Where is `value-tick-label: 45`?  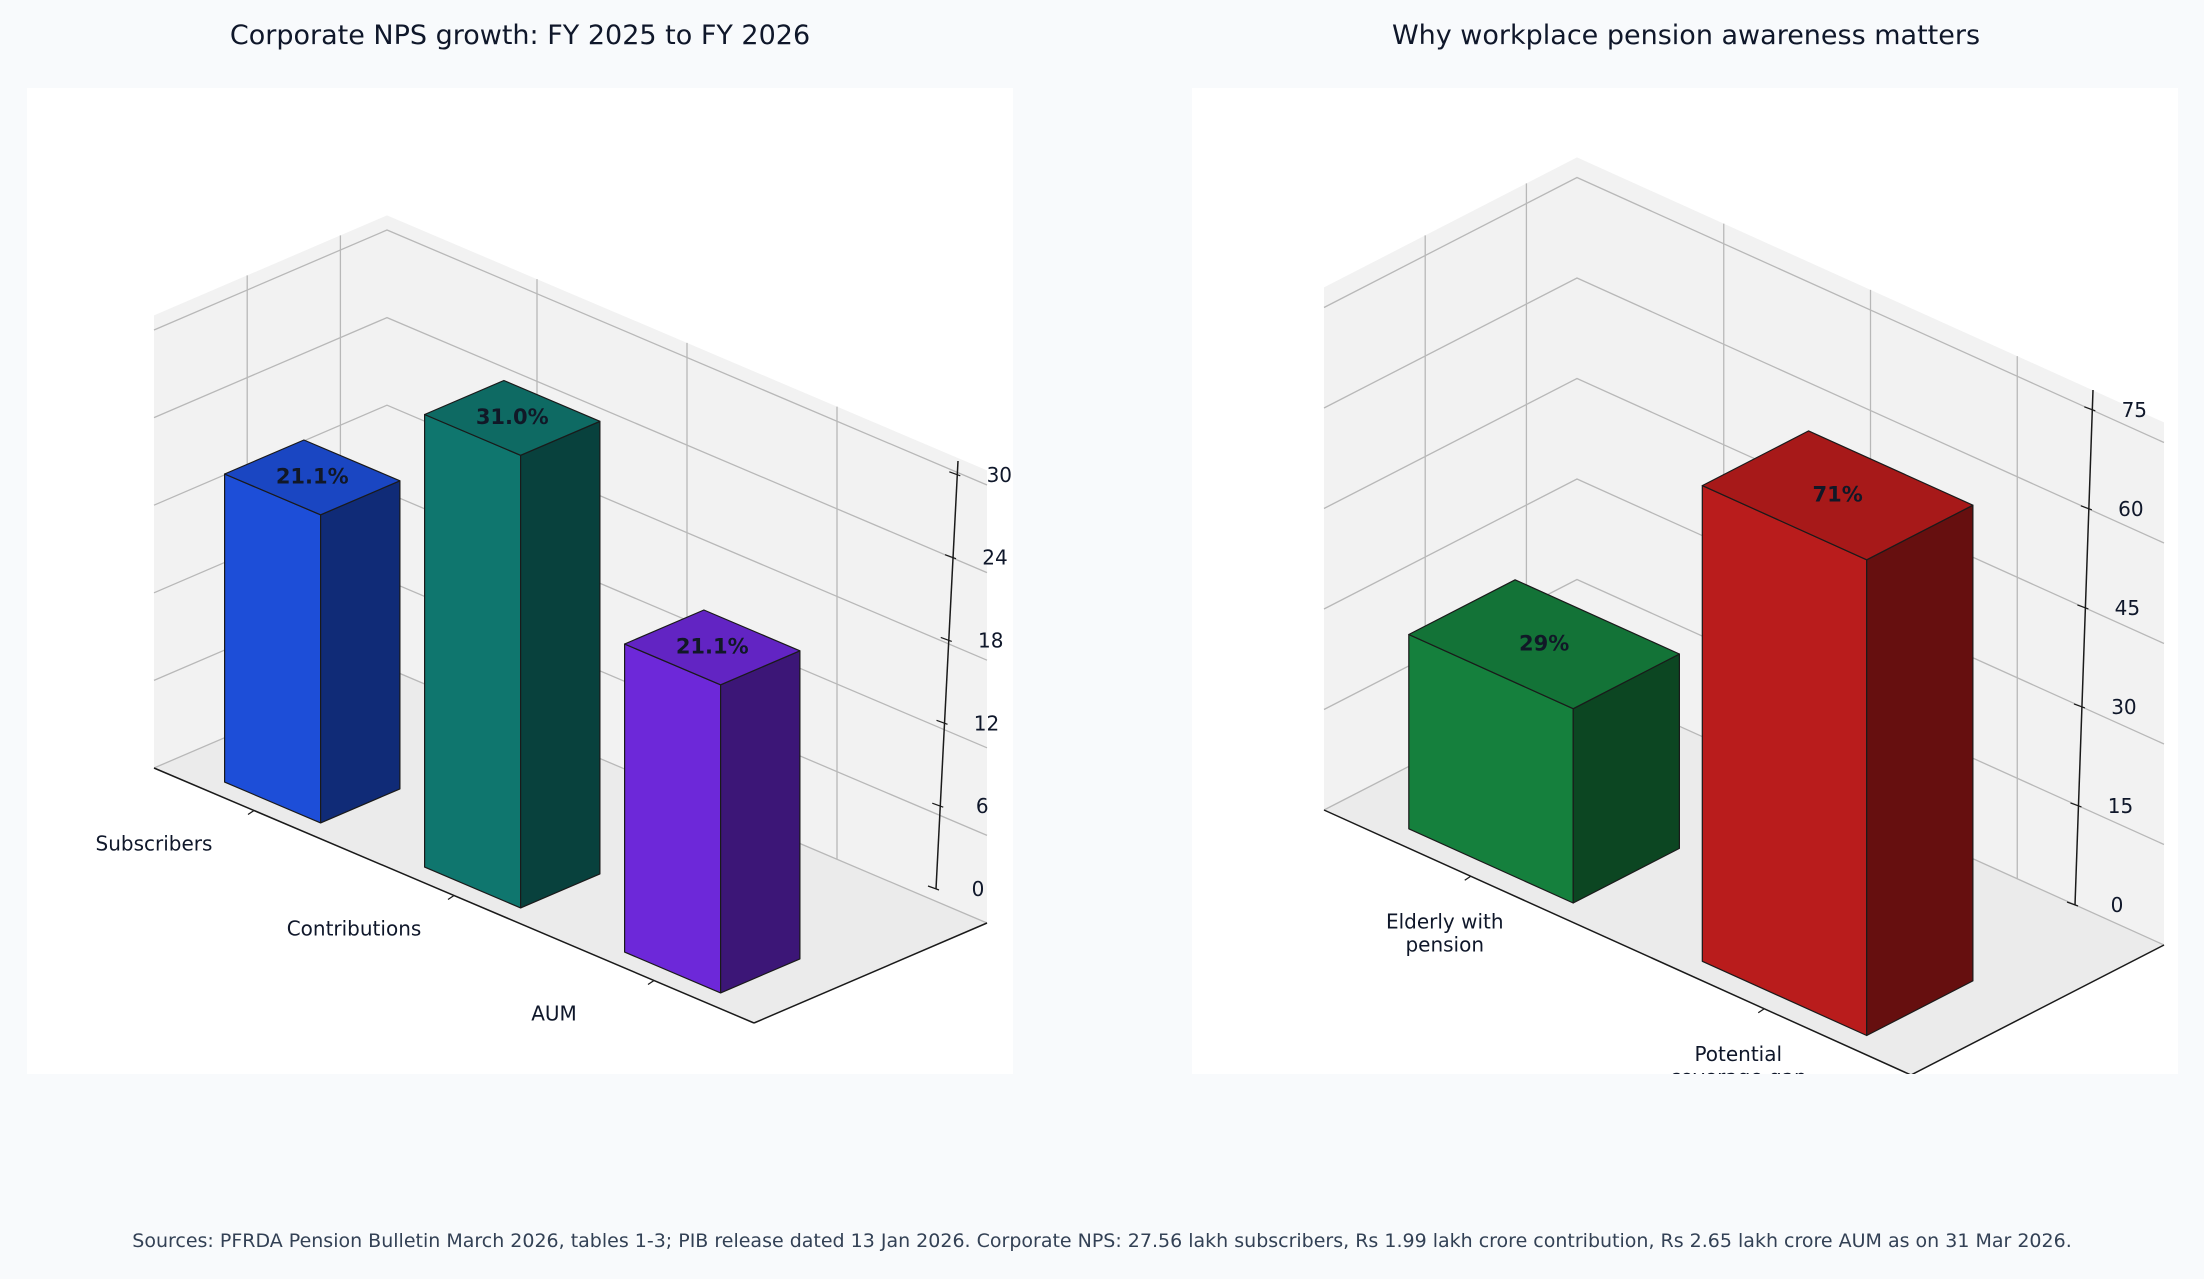 value-tick-label: 45 is located at coordinates (2127, 608).